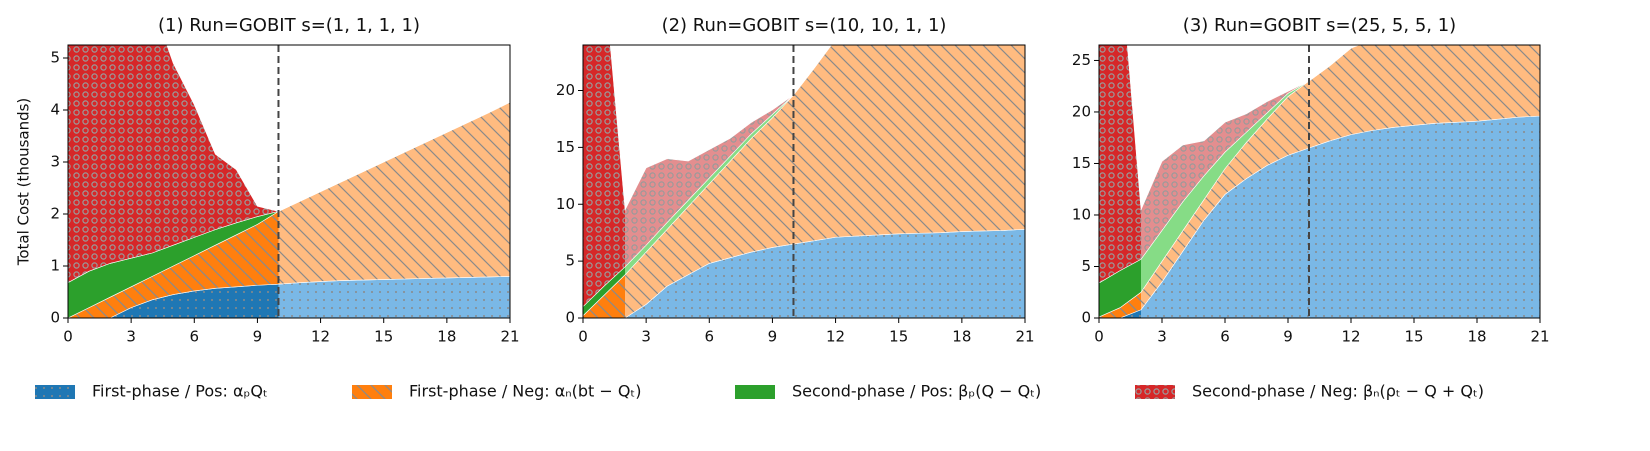  Describe the element at coordinates (55, 266) in the screenshot. I see `y-tick-label: 1` at that location.